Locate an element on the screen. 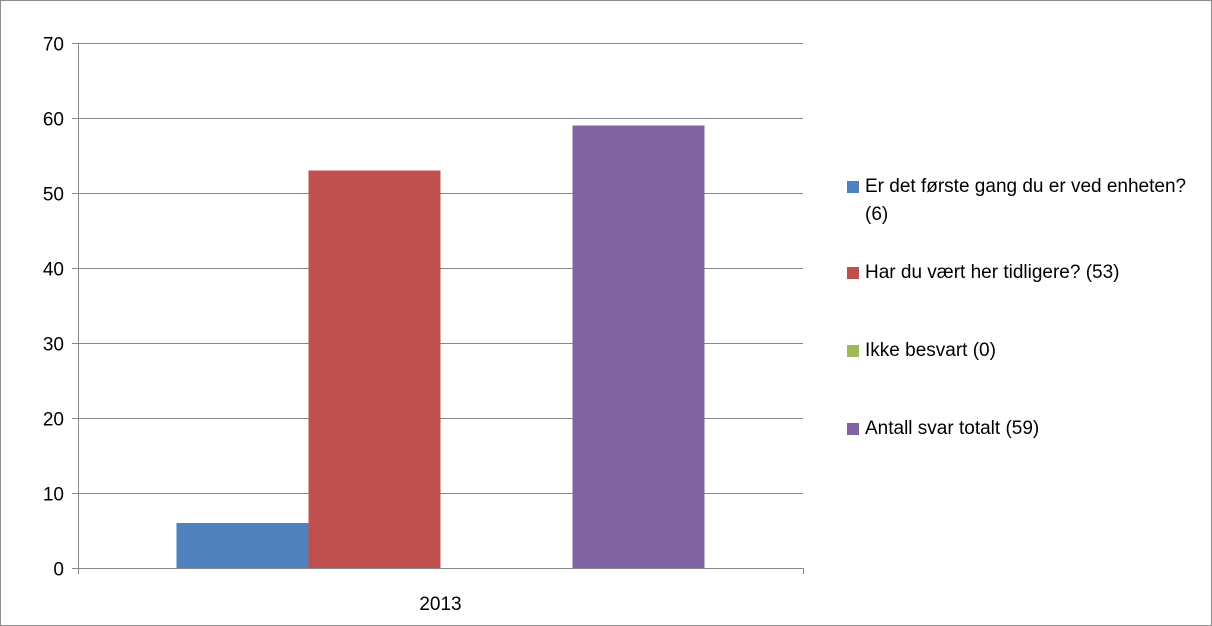 This screenshot has width=1212, height=626. y-tick-label: 20 is located at coordinates (53, 420).